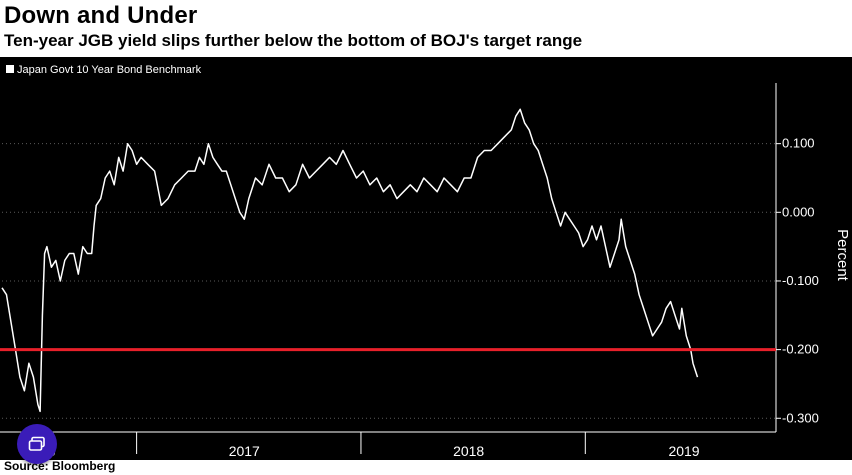 This screenshot has width=852, height=475. I want to click on source-note: Source: Bloomberg, so click(60, 466).